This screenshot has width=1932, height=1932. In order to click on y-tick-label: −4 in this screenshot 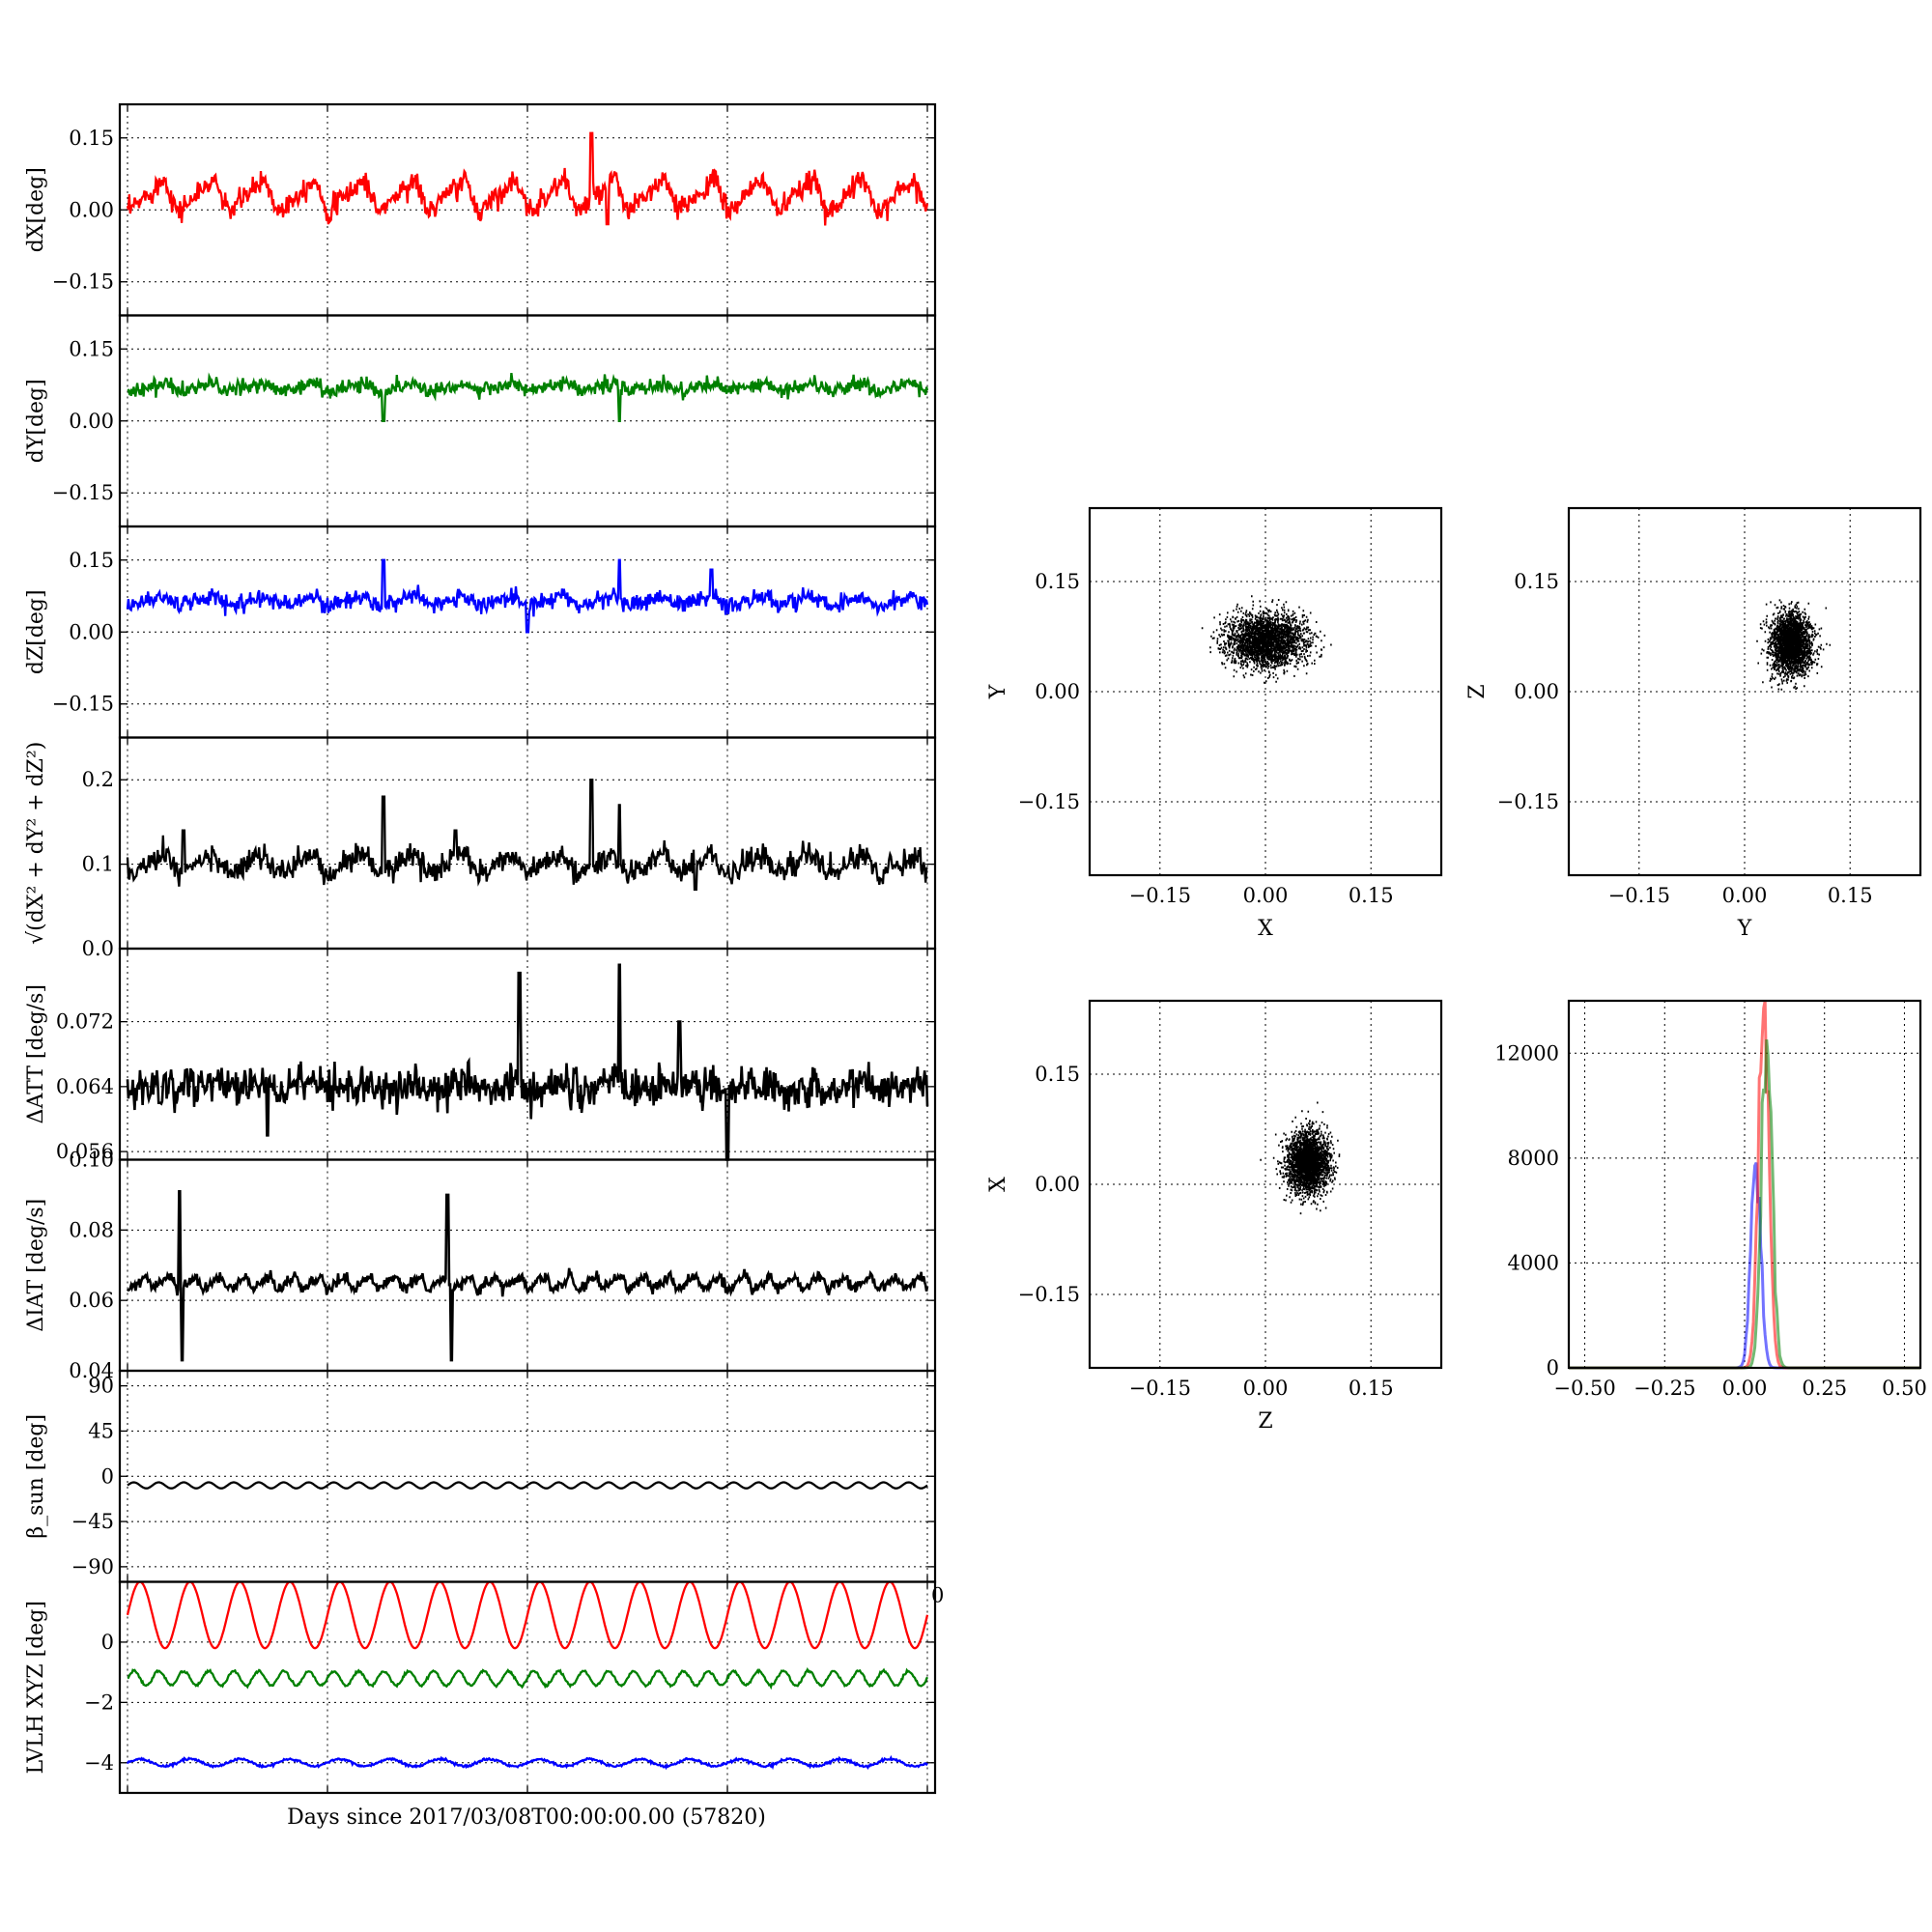, I will do `click(99, 1763)`.